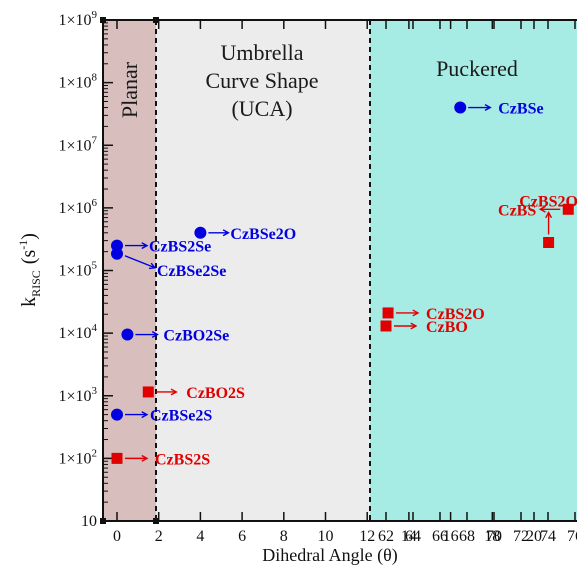 The width and height of the screenshot is (577, 566). Describe the element at coordinates (261, 80) in the screenshot. I see `region-label-uca-line2: Curve Shape` at that location.